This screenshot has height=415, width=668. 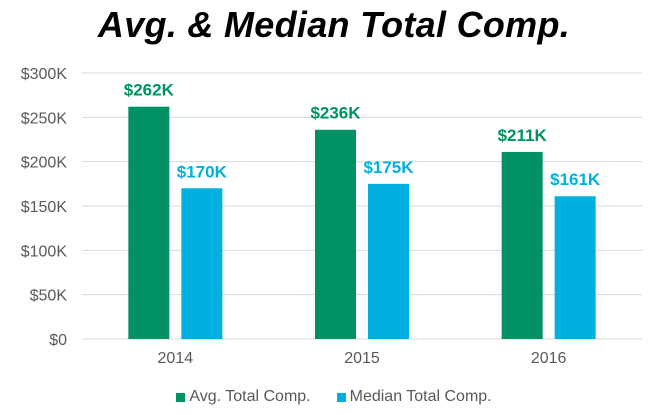 What do you see at coordinates (44, 251) in the screenshot?
I see `y-tick-label: $100K` at bounding box center [44, 251].